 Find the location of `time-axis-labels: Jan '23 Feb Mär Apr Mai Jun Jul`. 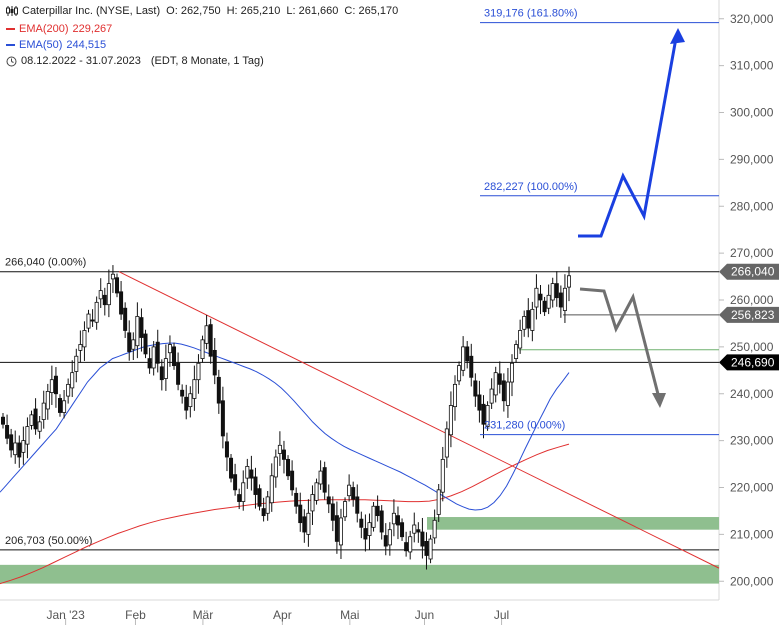

time-axis-labels: Jan '23 Feb Mär Apr Mai Jun Jul is located at coordinates (277, 616).